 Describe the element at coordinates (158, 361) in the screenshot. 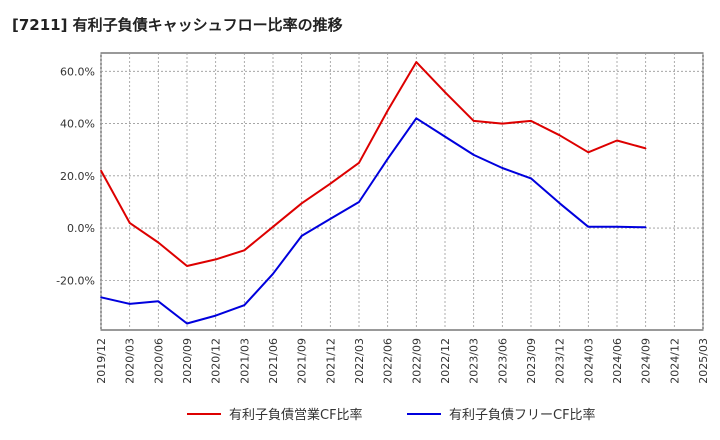

I see `x-tick-label: 2020/06` at that location.